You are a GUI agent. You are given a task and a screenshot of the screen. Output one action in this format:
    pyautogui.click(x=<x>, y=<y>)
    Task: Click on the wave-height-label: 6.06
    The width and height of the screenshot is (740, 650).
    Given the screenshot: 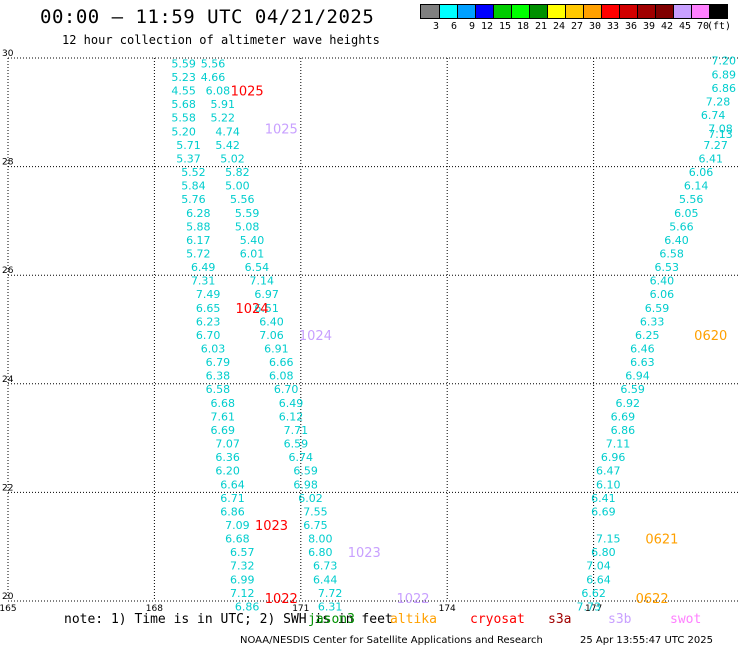 What is the action you would take?
    pyautogui.click(x=662, y=294)
    